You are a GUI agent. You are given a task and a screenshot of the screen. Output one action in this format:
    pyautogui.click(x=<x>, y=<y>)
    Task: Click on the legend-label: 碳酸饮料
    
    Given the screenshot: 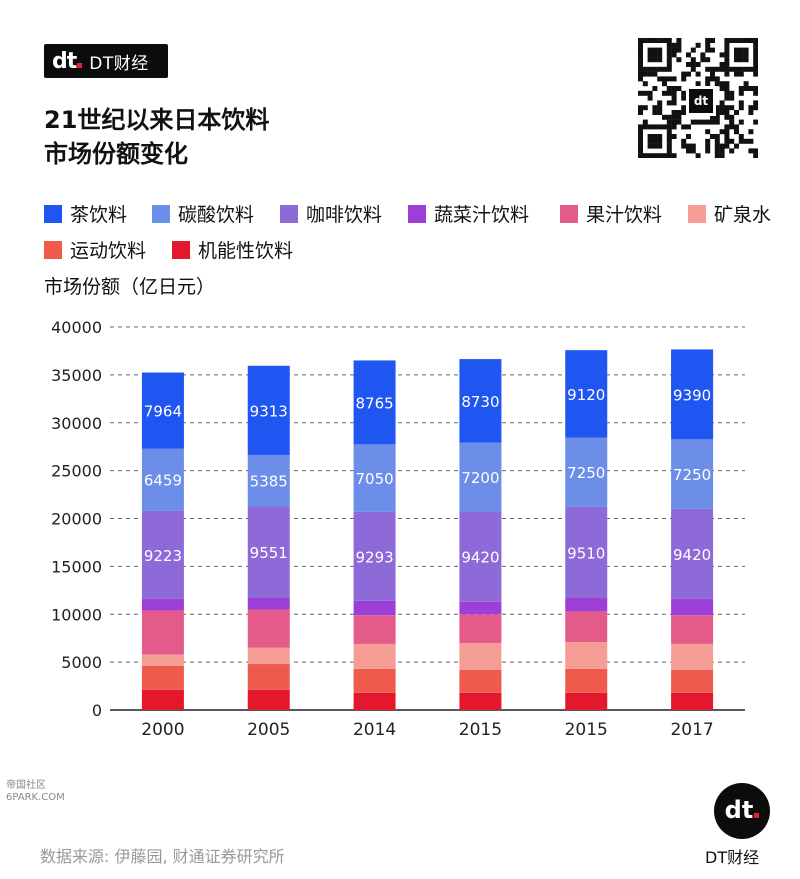 What is the action you would take?
    pyautogui.click(x=216, y=215)
    